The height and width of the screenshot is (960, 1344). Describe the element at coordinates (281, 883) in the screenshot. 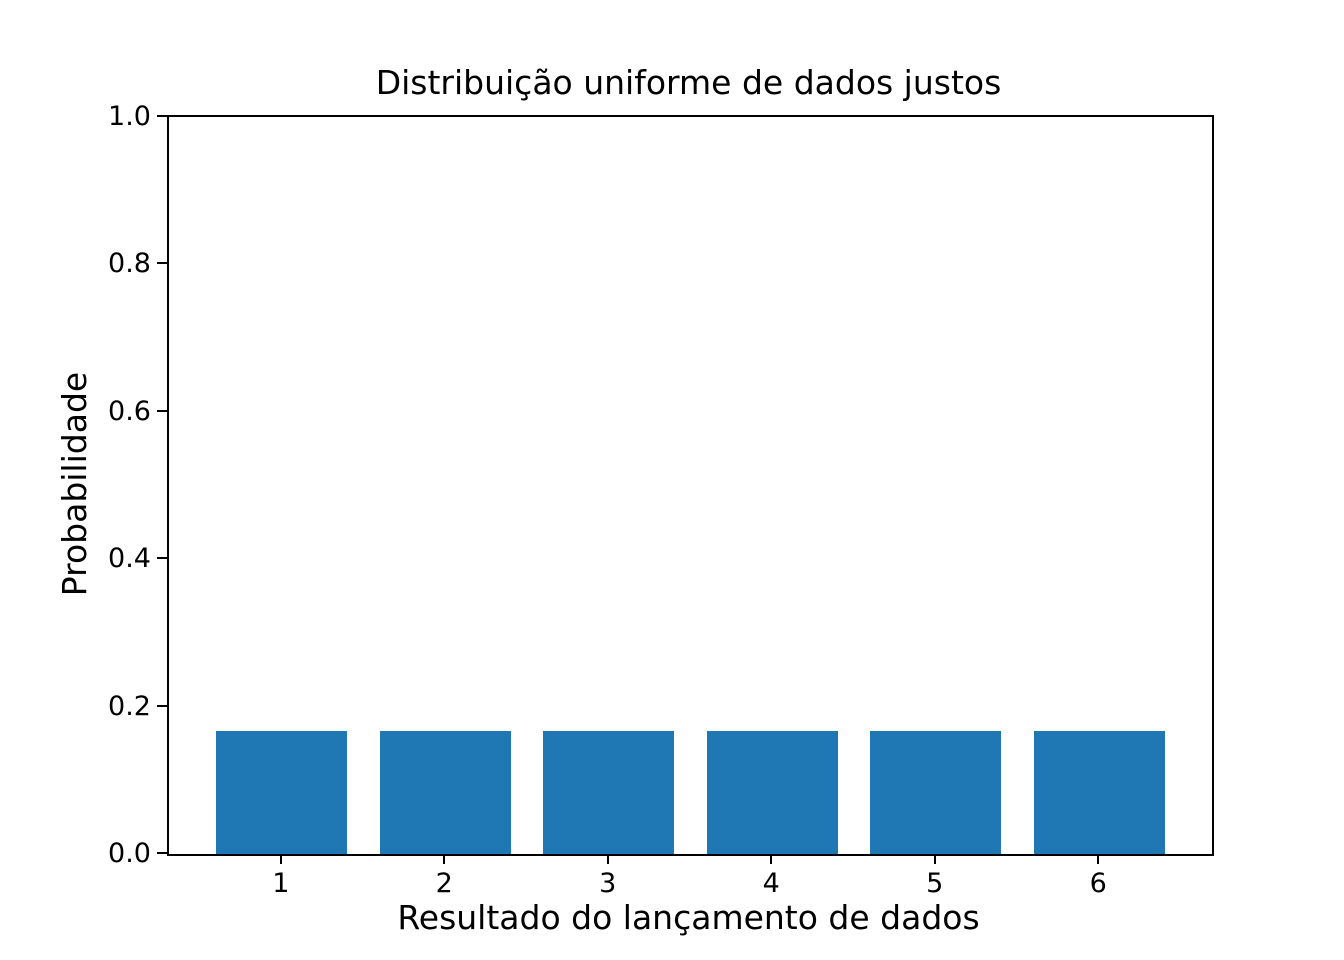

I see `x-tick-label: 1` at that location.